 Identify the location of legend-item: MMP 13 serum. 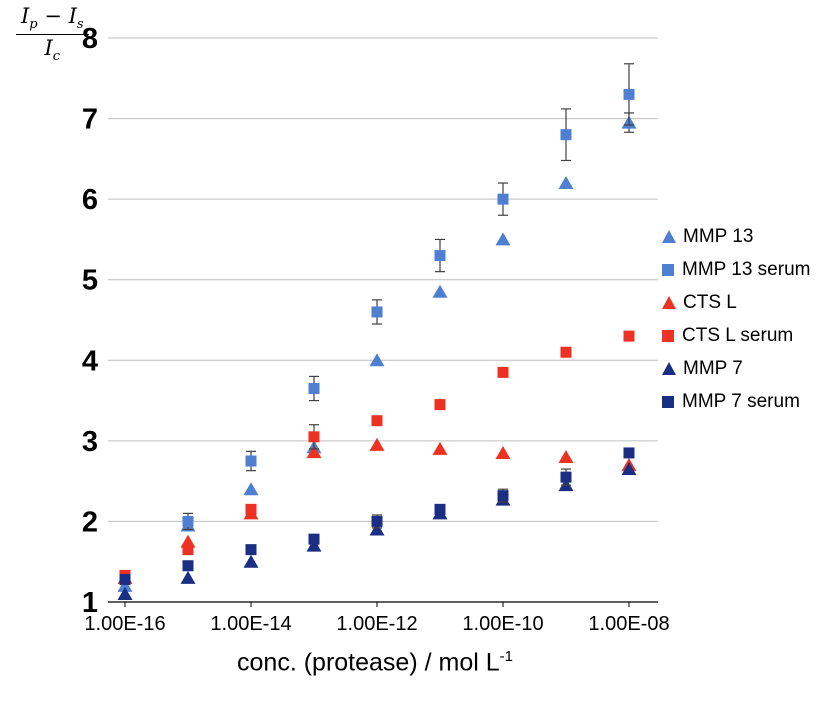
(736, 269).